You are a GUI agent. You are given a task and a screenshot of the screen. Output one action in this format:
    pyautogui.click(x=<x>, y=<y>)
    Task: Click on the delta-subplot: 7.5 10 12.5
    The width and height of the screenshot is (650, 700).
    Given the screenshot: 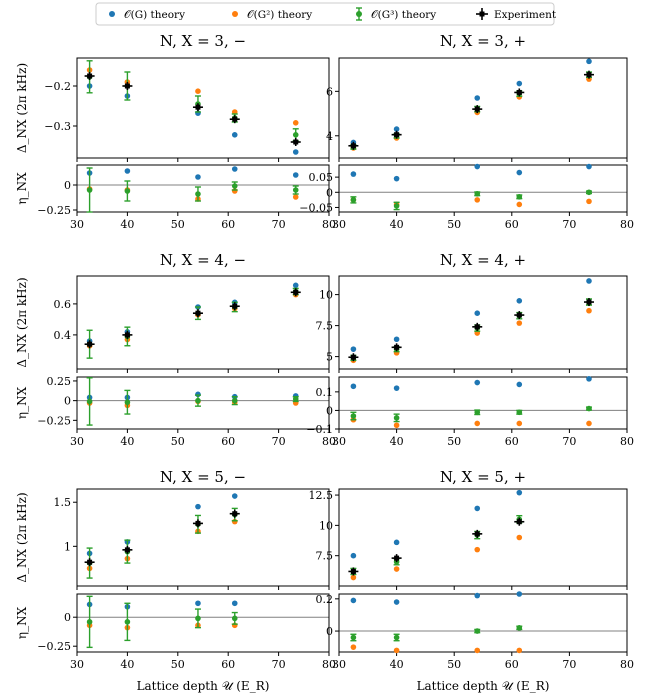 What is the action you would take?
    pyautogui.click(x=468, y=539)
    